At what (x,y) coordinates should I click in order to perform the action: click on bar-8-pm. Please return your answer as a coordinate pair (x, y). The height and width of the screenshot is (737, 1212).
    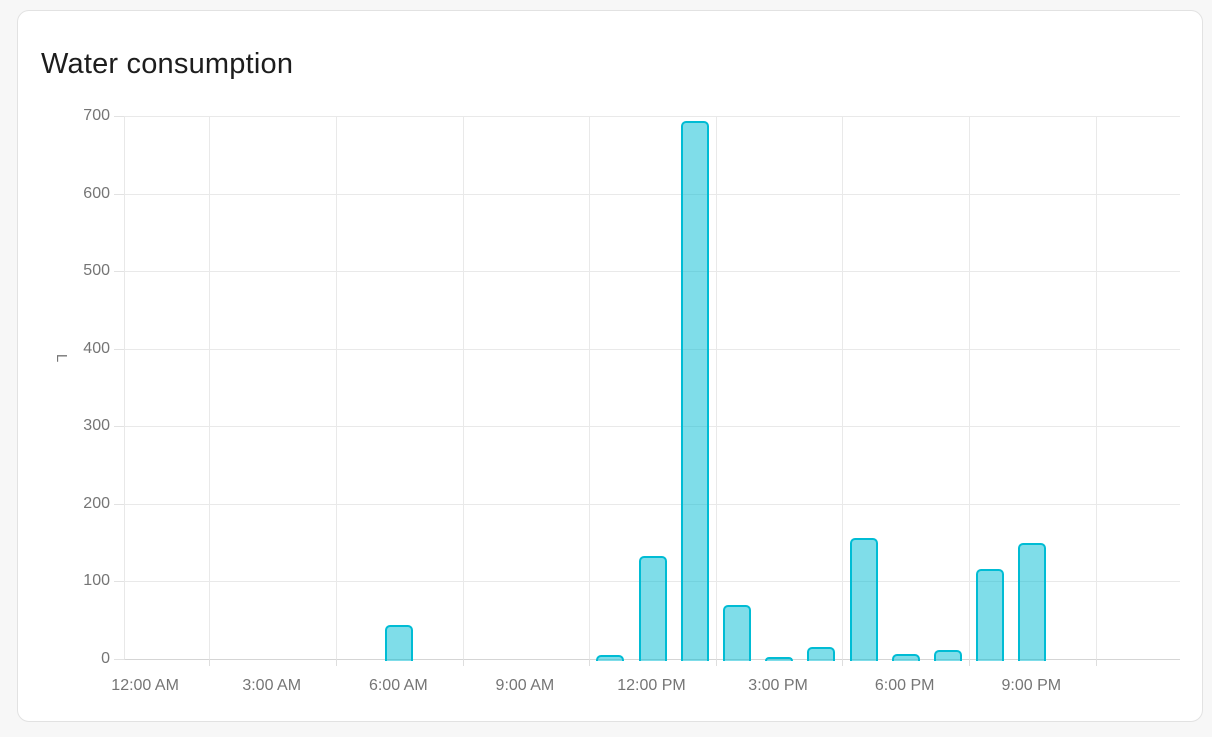
    Looking at the image, I should click on (990, 615).